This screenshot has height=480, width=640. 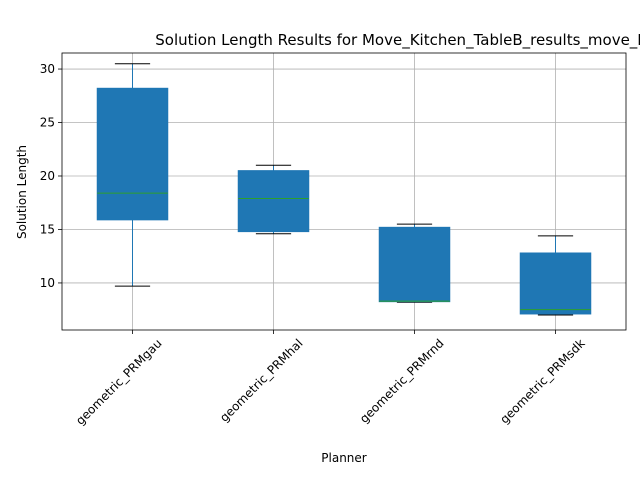 I want to click on y-tick-label: 10, so click(x=47, y=283).